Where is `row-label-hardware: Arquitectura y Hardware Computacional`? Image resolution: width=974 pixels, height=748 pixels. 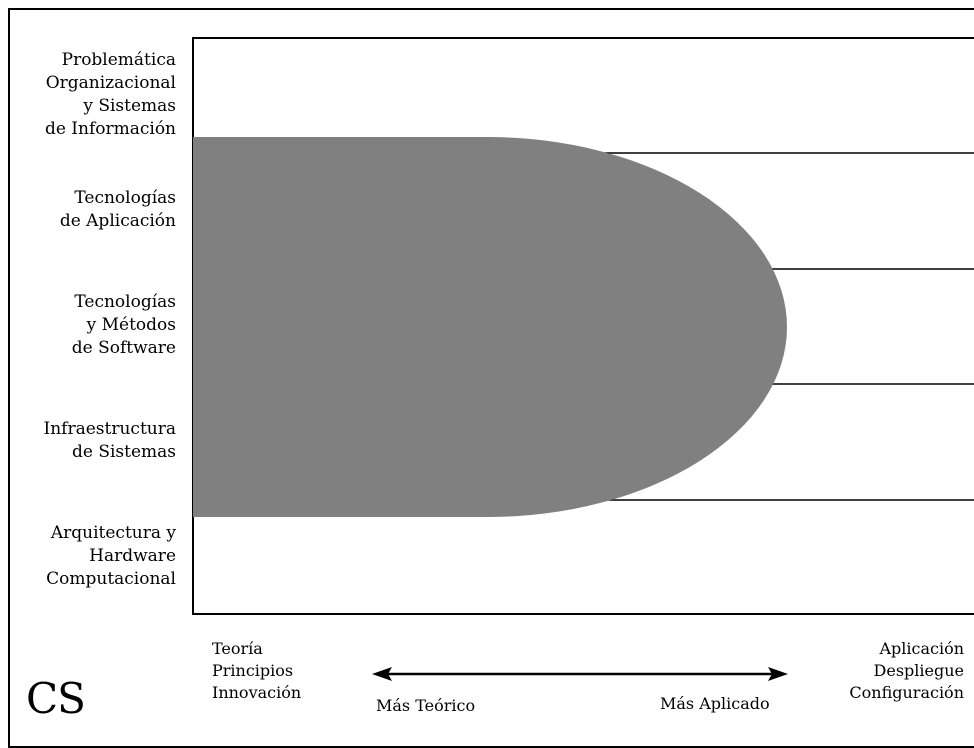 row-label-hardware: Arquitectura y Hardware Computacional is located at coordinates (111, 556).